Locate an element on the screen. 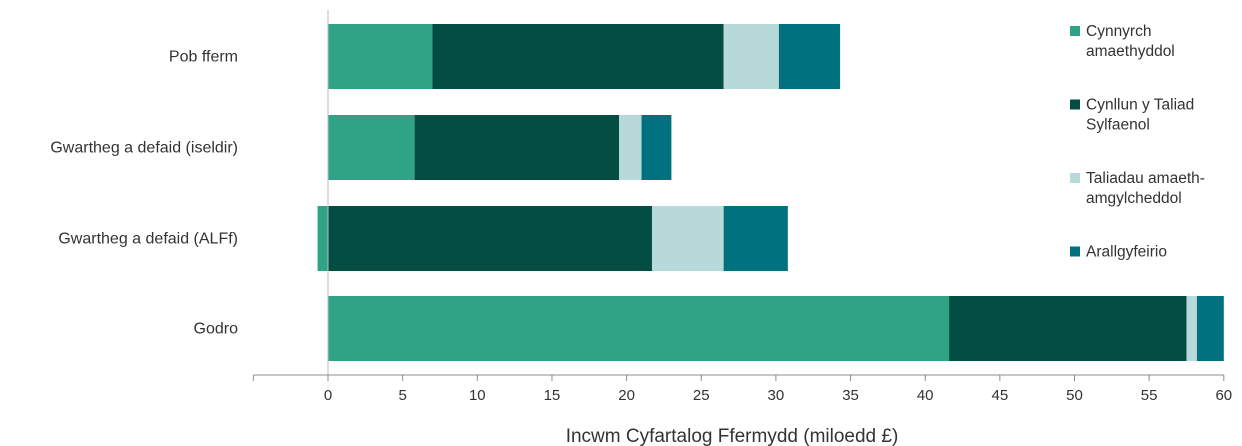  category-label: Godro is located at coordinates (216, 329).